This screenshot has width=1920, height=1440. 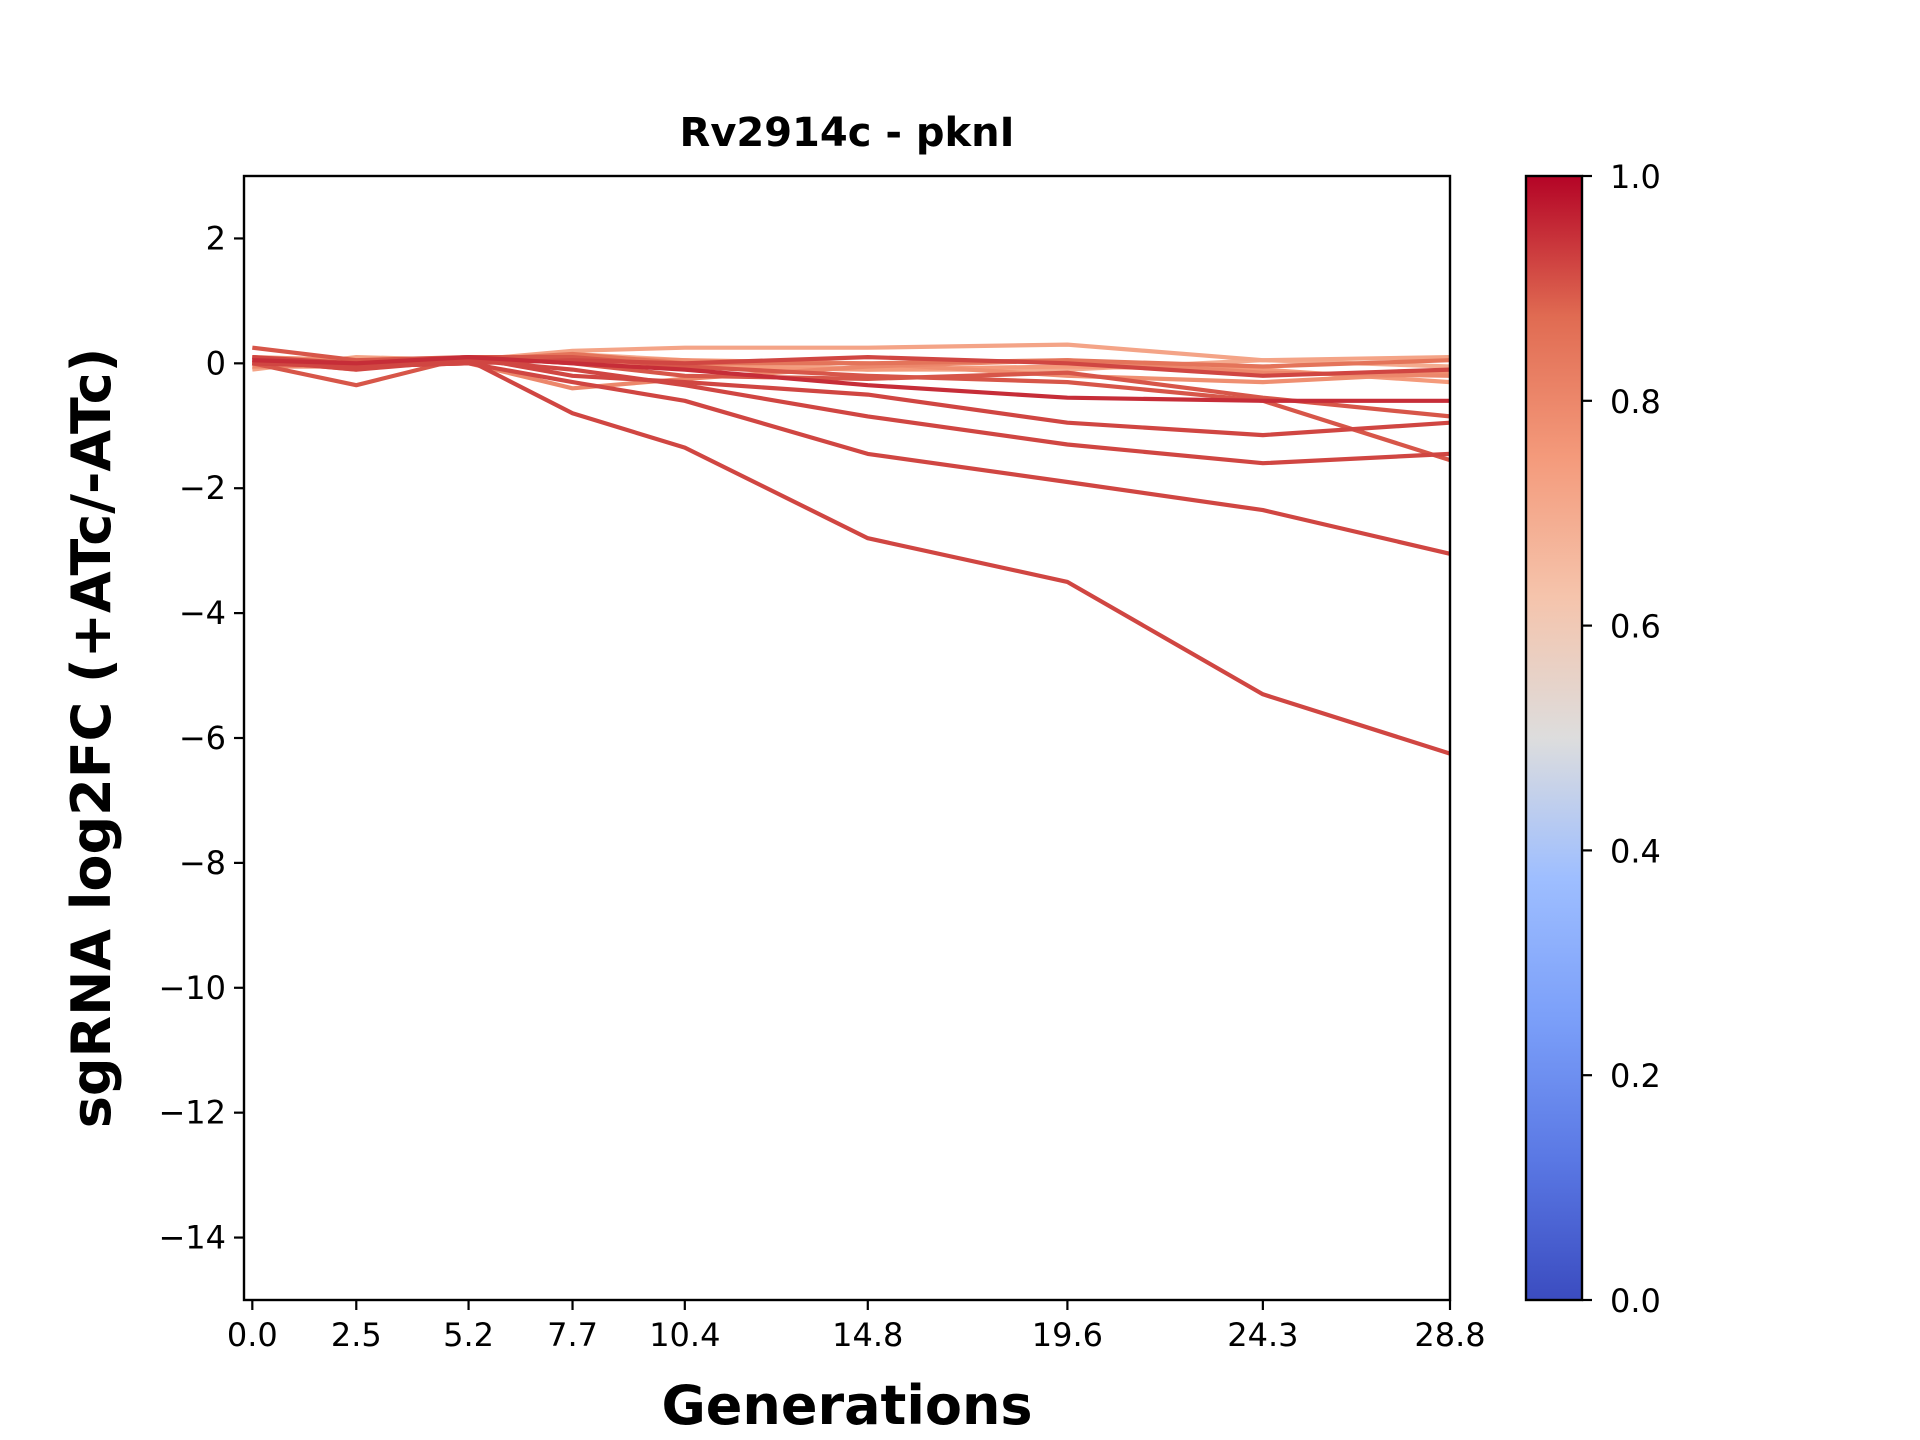 What do you see at coordinates (202, 613) in the screenshot?
I see `y-tick-label-3: −4` at bounding box center [202, 613].